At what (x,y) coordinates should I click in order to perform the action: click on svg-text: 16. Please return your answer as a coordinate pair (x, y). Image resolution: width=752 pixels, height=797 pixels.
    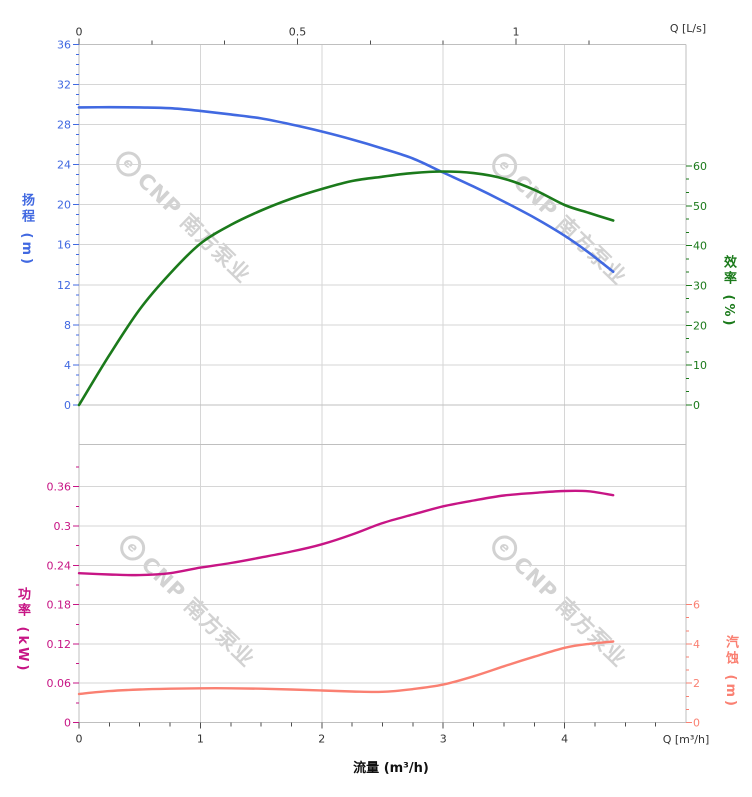
    Looking at the image, I should click on (64, 245).